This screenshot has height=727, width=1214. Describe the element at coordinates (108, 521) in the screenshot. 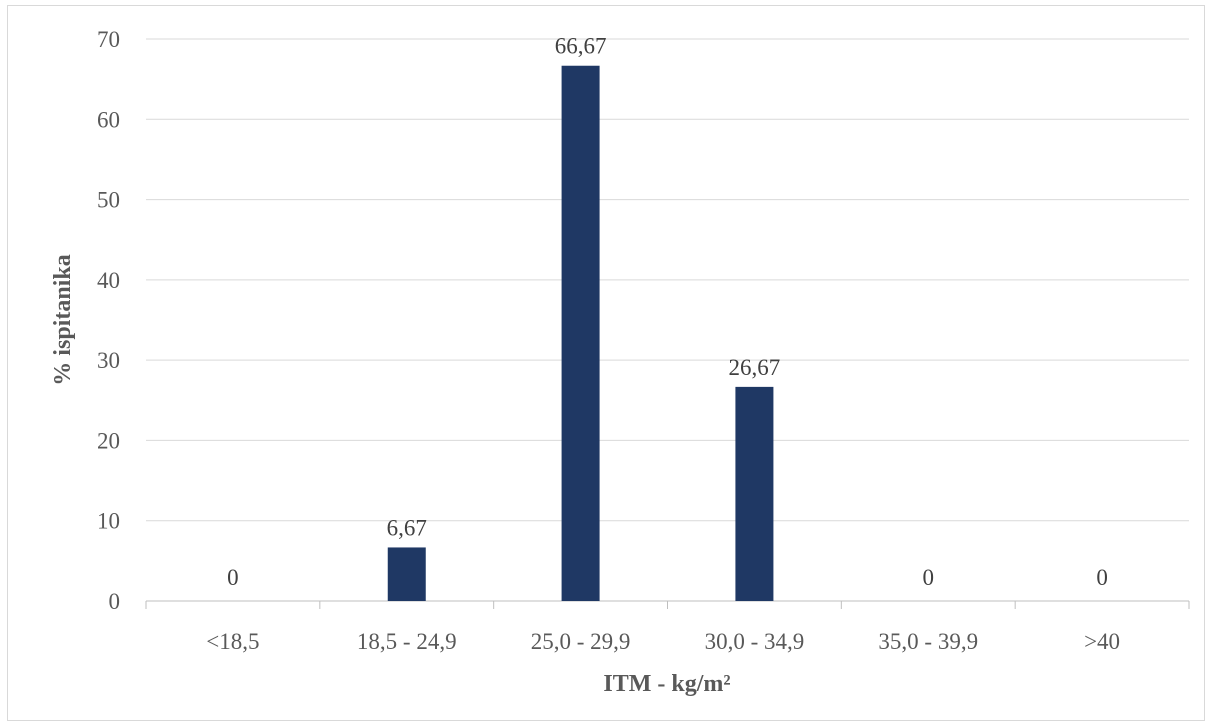

I see `y-tick-label: 10` at that location.